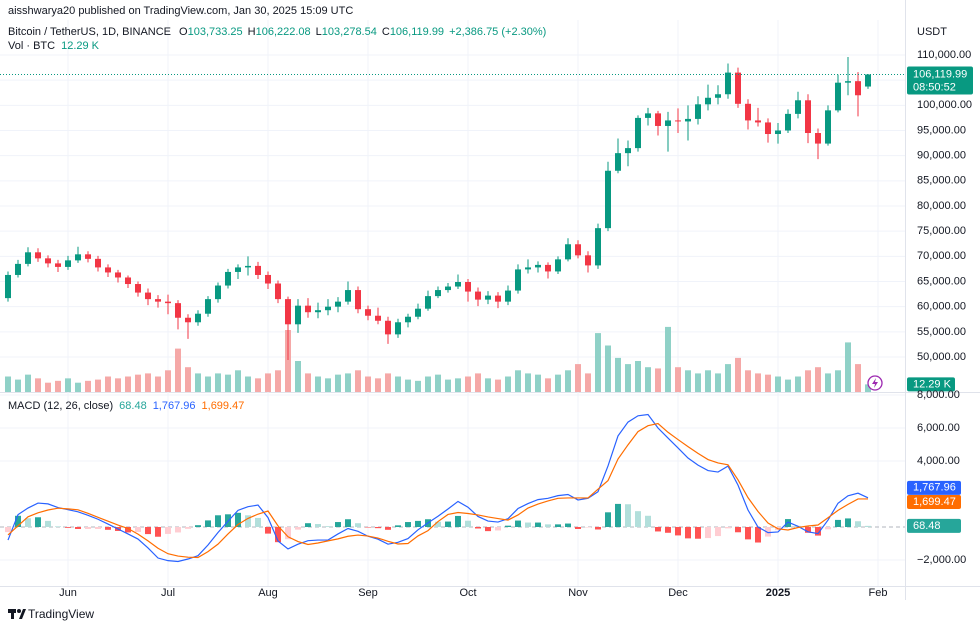 The image size is (980, 633). I want to click on y-tick-label: 90,000.00, so click(941, 156).